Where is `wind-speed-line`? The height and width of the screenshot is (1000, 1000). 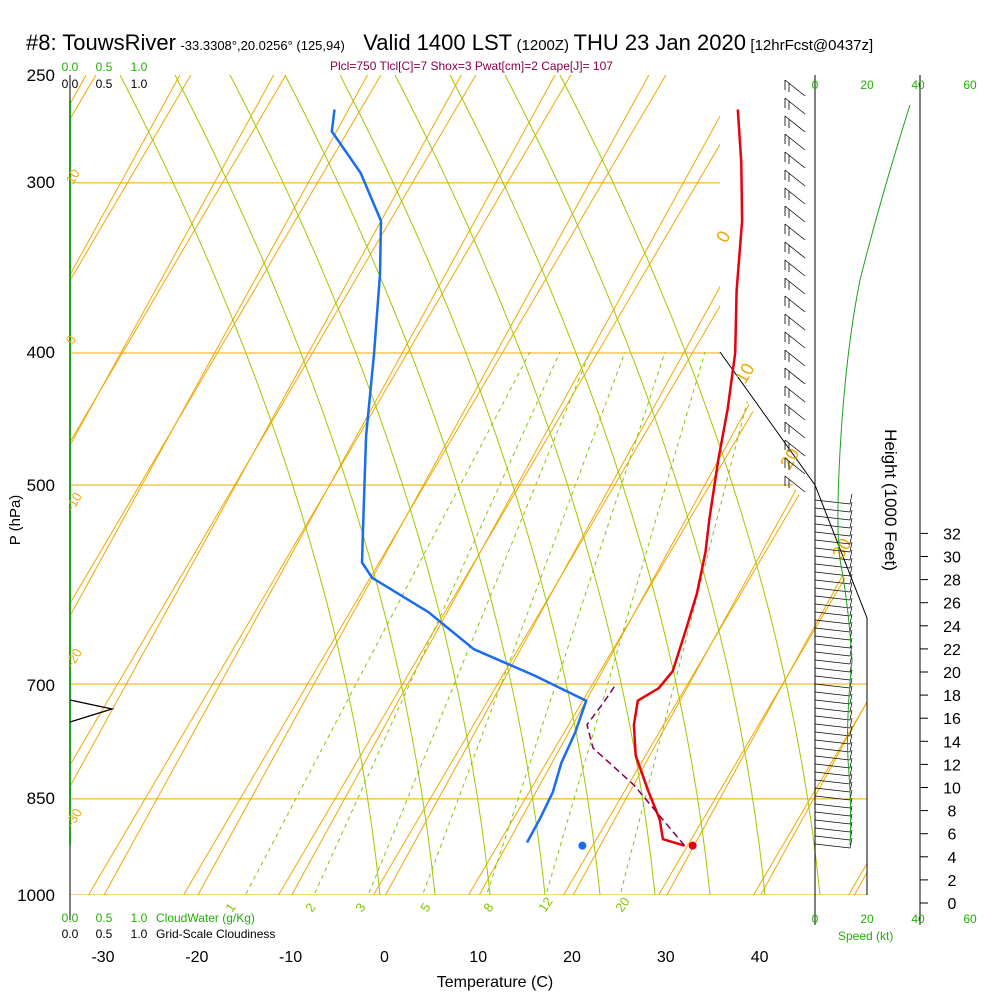 wind-speed-line is located at coordinates (874, 475).